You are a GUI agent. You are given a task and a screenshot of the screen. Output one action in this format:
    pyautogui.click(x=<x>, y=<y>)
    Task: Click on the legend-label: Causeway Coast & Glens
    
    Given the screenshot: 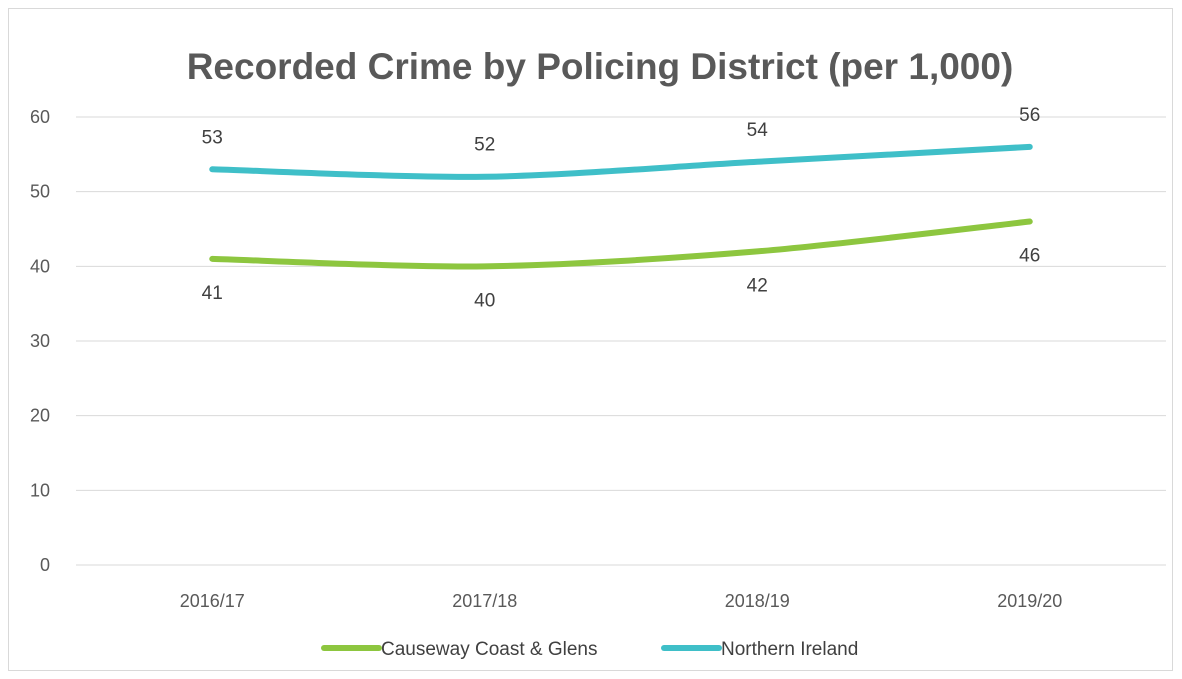 What is the action you would take?
    pyautogui.click(x=489, y=649)
    